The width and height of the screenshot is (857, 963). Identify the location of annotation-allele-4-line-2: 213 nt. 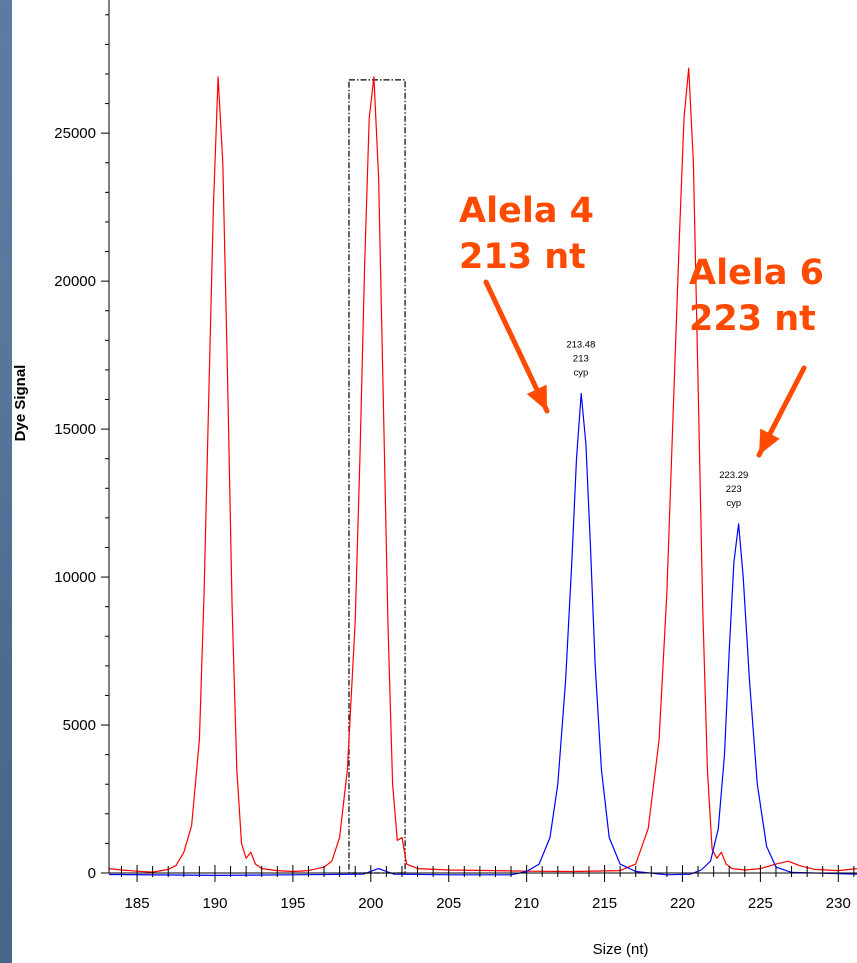
(522, 257).